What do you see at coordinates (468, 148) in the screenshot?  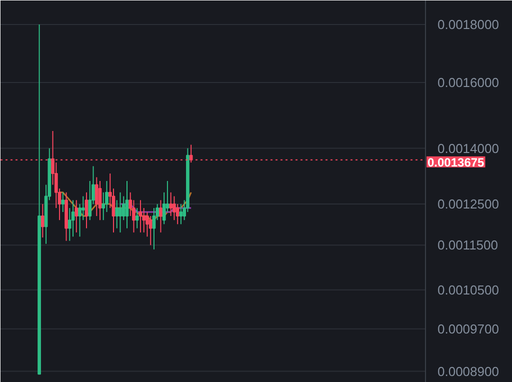 I see `y-tick-label: 0.0014000` at bounding box center [468, 148].